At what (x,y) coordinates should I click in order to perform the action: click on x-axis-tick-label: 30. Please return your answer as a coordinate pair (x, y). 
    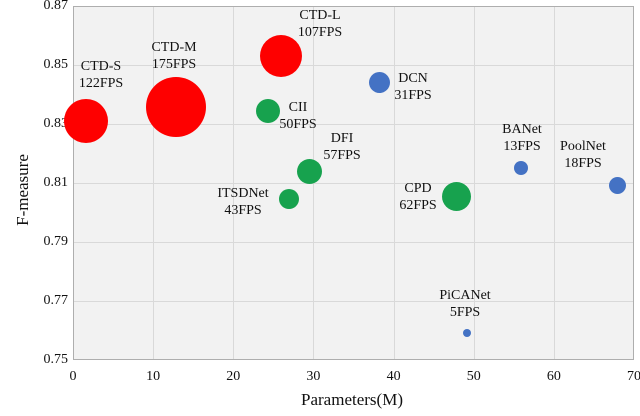
    Looking at the image, I should click on (313, 376).